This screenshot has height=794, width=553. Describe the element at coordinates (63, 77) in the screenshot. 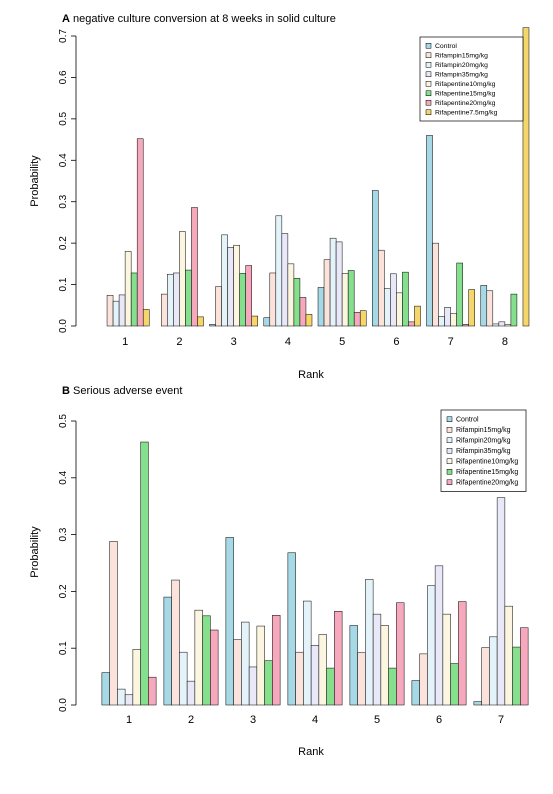

I see `y-tick-label: 0.6` at that location.